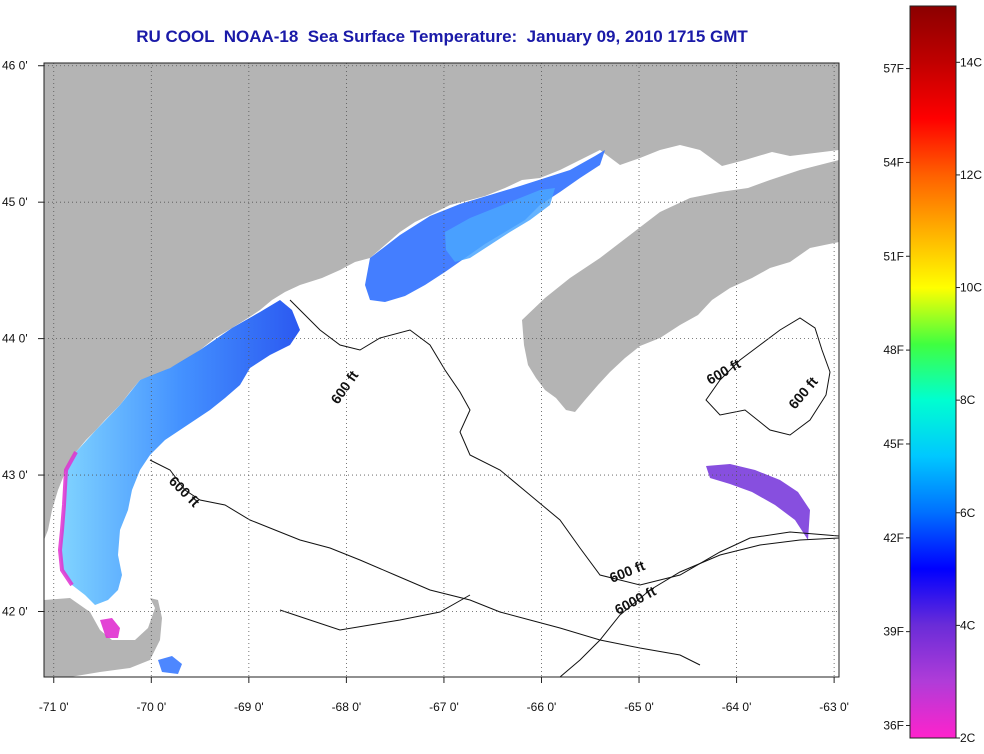 This screenshot has width=984, height=754. I want to click on lon-tick-label: -65 0', so click(639, 707).